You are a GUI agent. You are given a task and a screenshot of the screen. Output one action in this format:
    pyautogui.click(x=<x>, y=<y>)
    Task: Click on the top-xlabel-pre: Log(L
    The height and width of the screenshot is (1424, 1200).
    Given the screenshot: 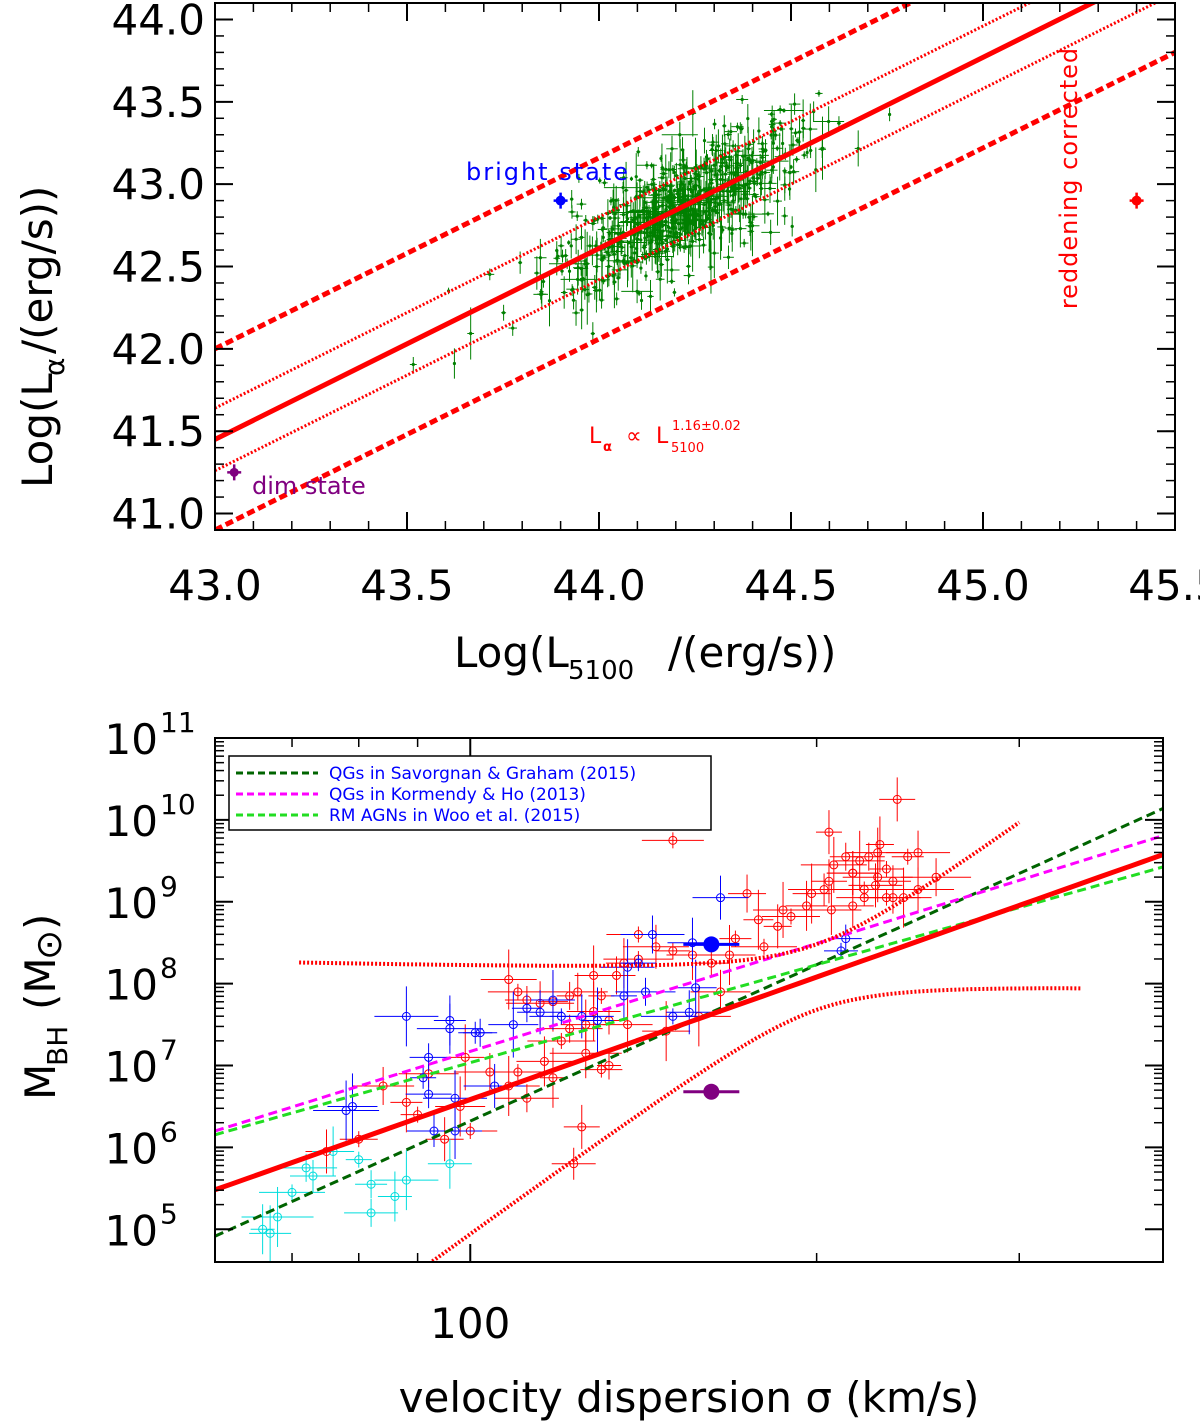 What is the action you would take?
    pyautogui.click(x=511, y=652)
    